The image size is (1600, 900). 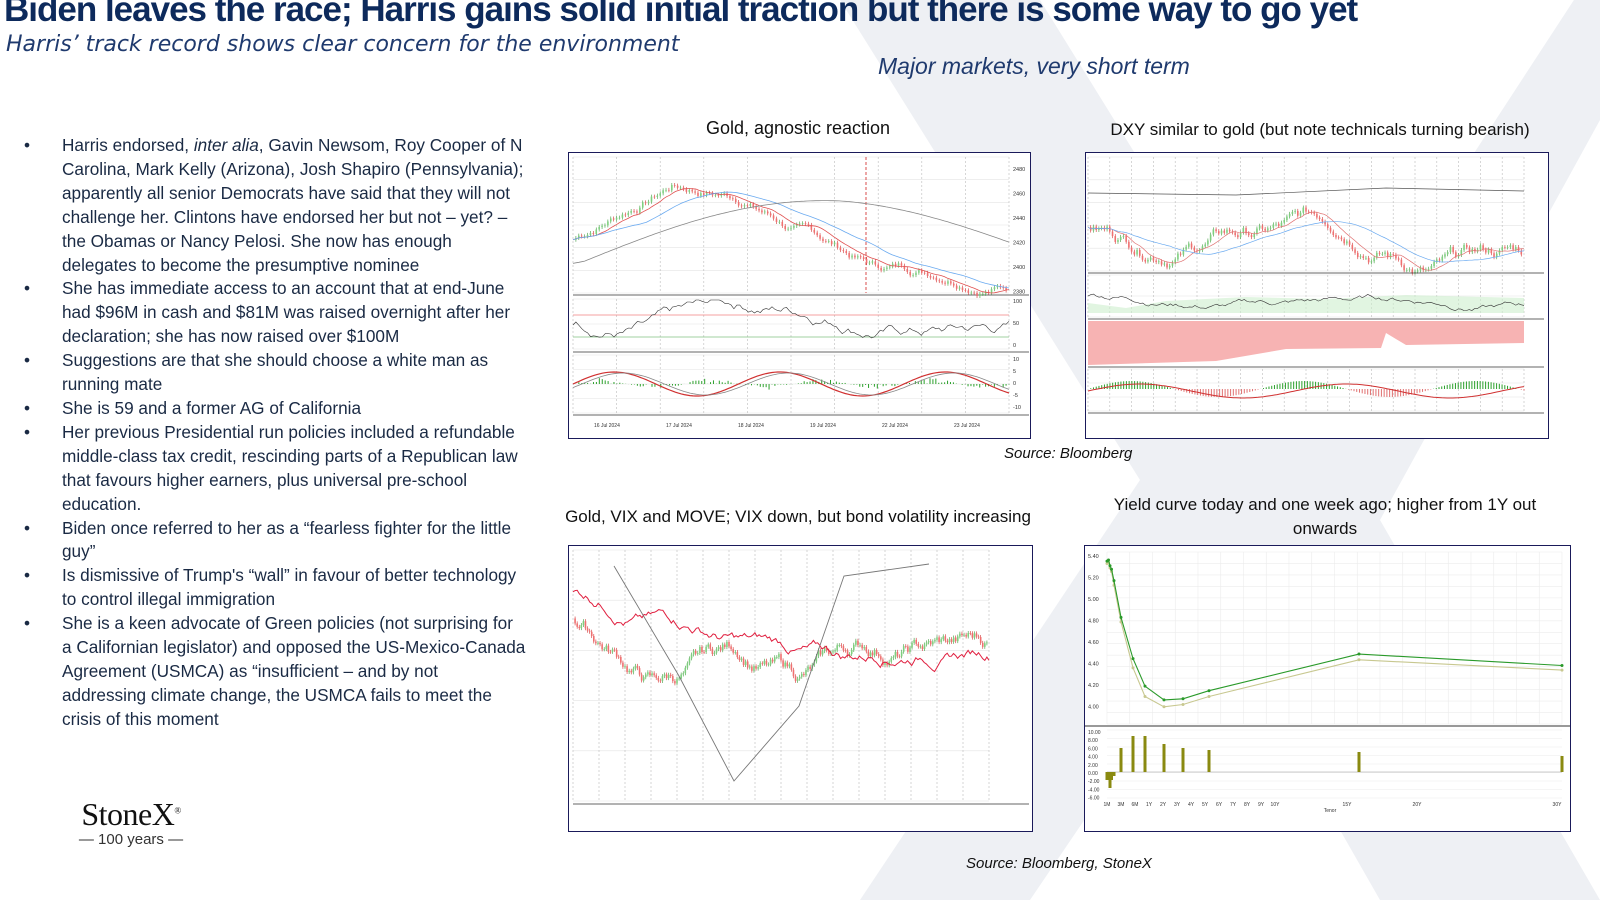 What do you see at coordinates (798, 128) in the screenshot?
I see `gold-chart-title: Gold, agnostic reaction` at bounding box center [798, 128].